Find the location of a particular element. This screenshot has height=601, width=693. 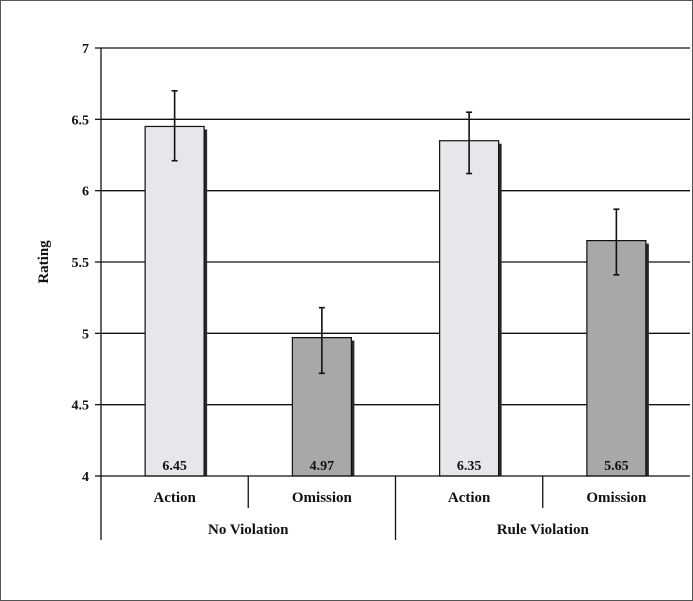

bar-value-label: 4.97 is located at coordinates (322, 466).